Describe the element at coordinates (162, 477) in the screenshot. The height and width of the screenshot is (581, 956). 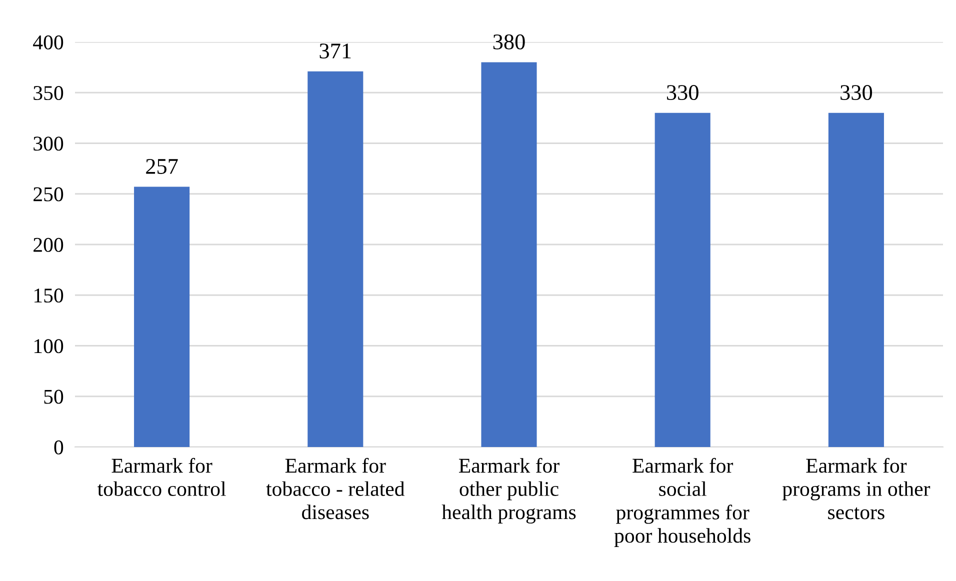
I see `x-tick-label: Earmark for tobacco control` at that location.